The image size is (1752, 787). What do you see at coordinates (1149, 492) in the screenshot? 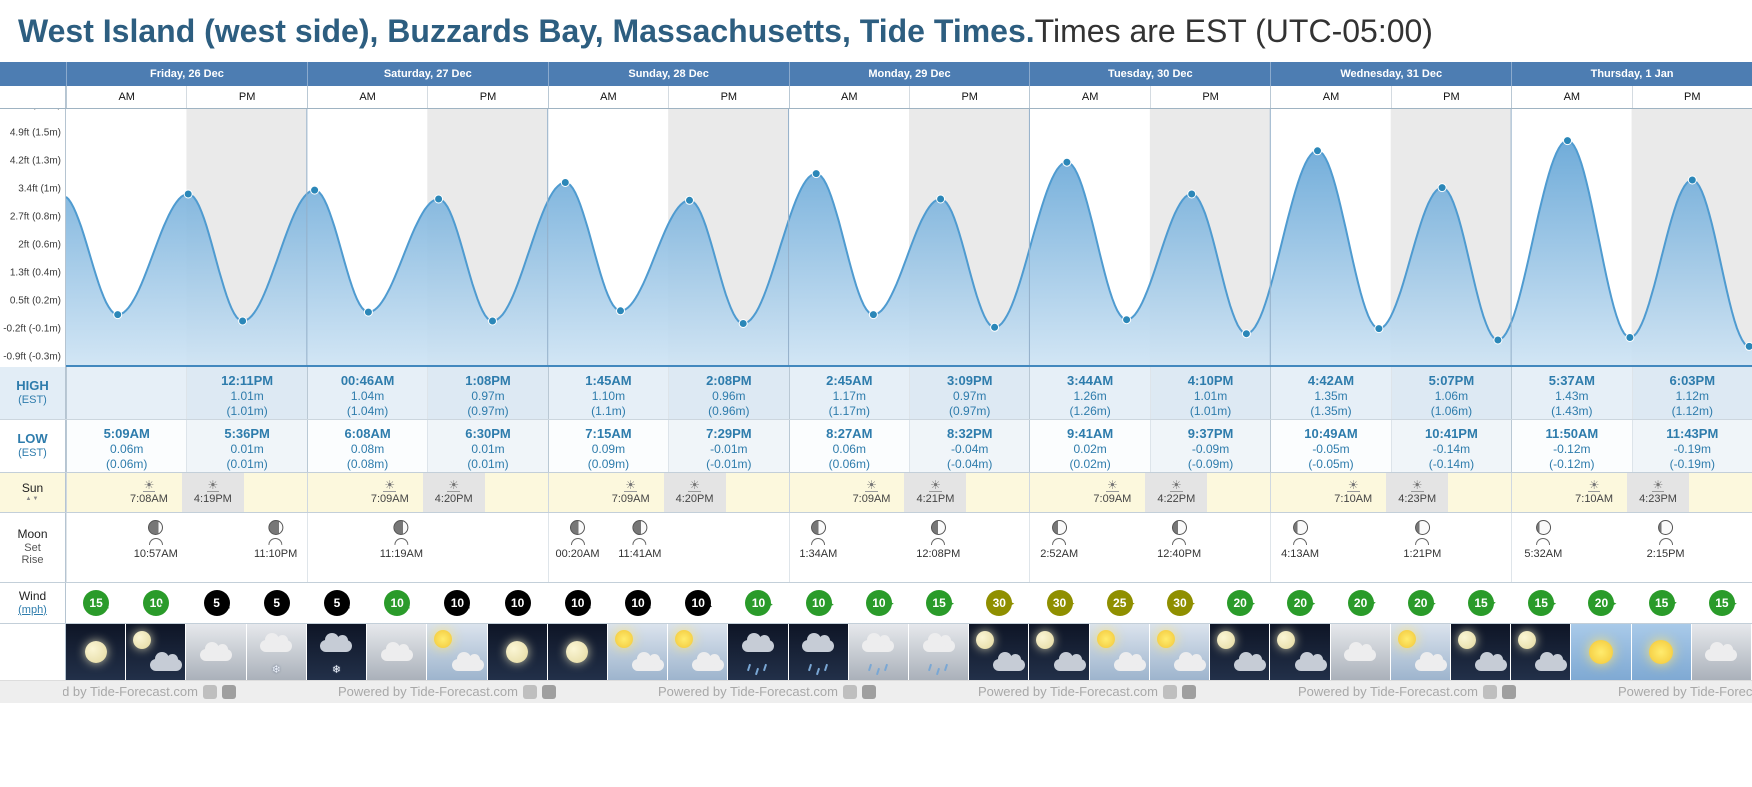
I see `sun-times-cell: ☀ 7:09AM ☀ 4:22PM` at bounding box center [1149, 492].